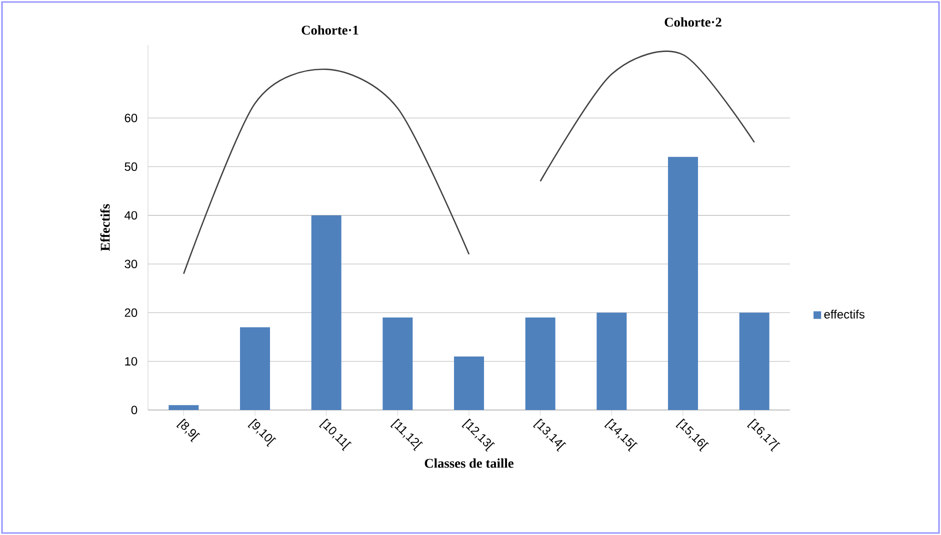 The height and width of the screenshot is (535, 941). What do you see at coordinates (131, 118) in the screenshot?
I see `y-tick-label: 60` at bounding box center [131, 118].